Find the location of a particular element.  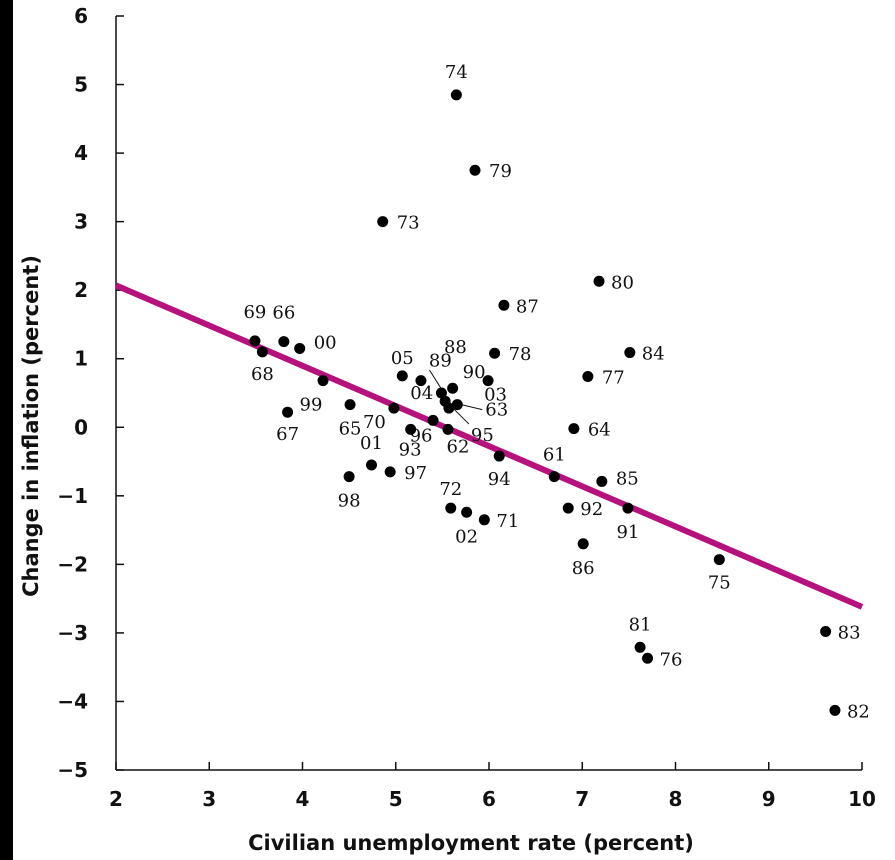

y-tick-label: 1 is located at coordinates (81, 359).